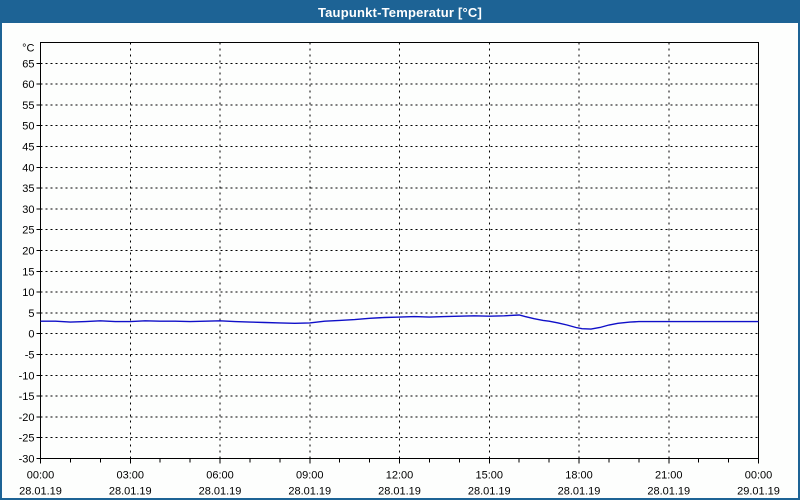 This screenshot has height=503, width=800. What do you see at coordinates (28, 189) in the screenshot?
I see `y-tick-label: 35` at bounding box center [28, 189].